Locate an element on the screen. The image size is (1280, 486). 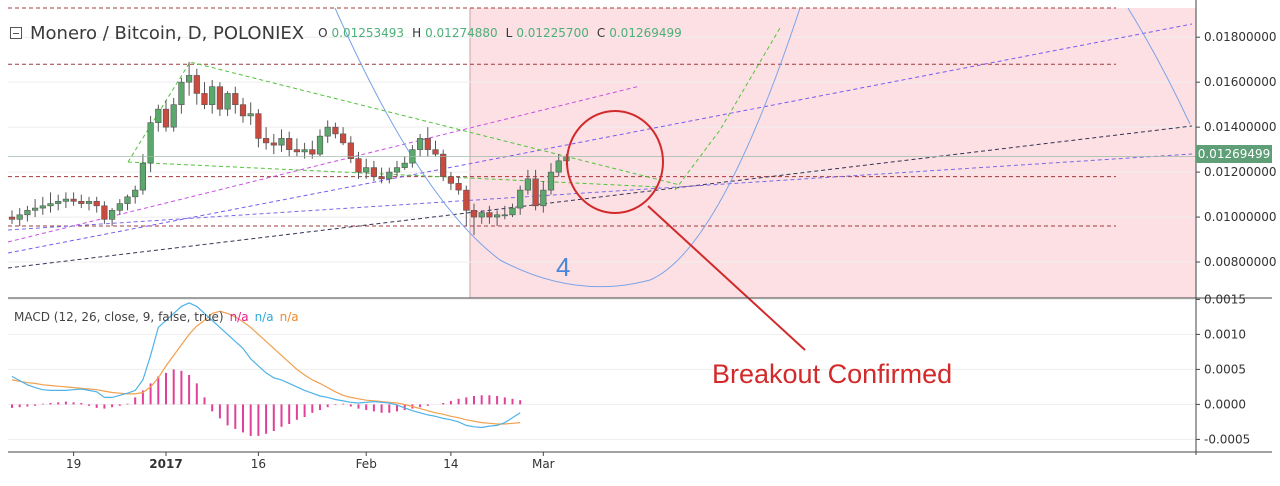
macd-signal-line is located at coordinates (266, 367).